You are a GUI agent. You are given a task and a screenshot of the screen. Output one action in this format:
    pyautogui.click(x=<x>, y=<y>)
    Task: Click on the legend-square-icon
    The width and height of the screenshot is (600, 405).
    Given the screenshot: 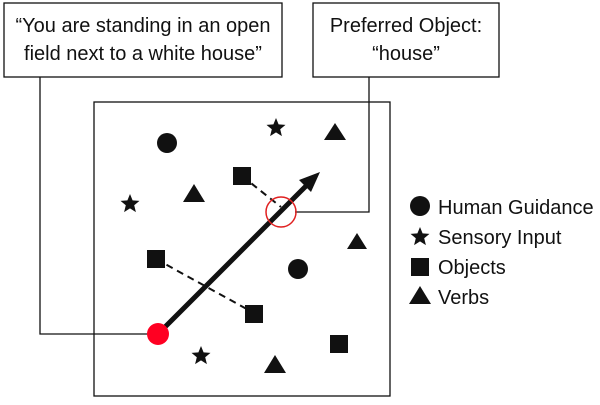 What is the action you would take?
    pyautogui.click(x=420, y=267)
    